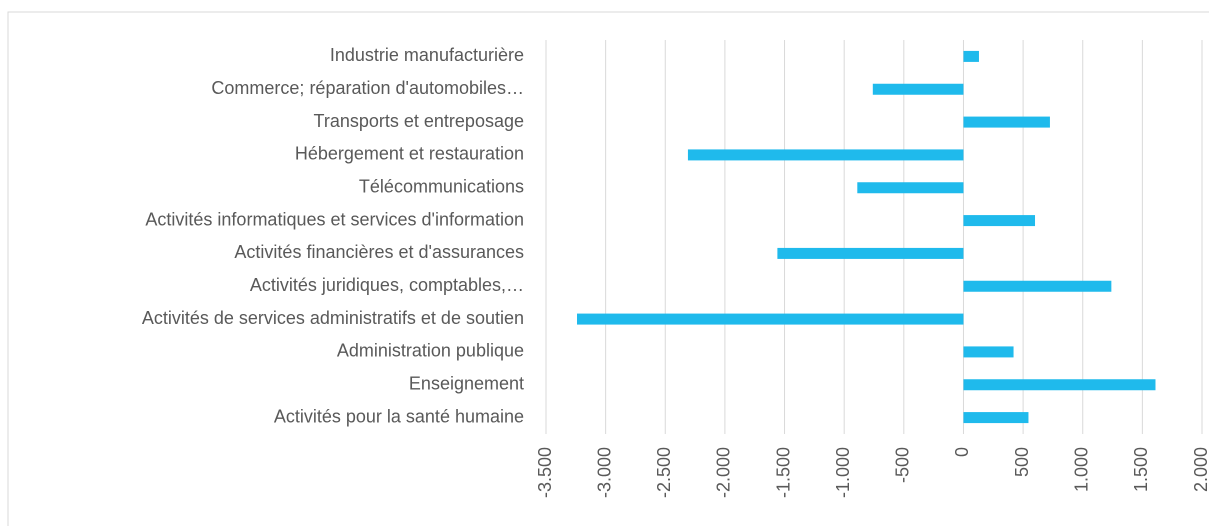 The height and width of the screenshot is (526, 1209). Describe the element at coordinates (1022, 462) in the screenshot. I see `x-tick-label: 500` at that location.